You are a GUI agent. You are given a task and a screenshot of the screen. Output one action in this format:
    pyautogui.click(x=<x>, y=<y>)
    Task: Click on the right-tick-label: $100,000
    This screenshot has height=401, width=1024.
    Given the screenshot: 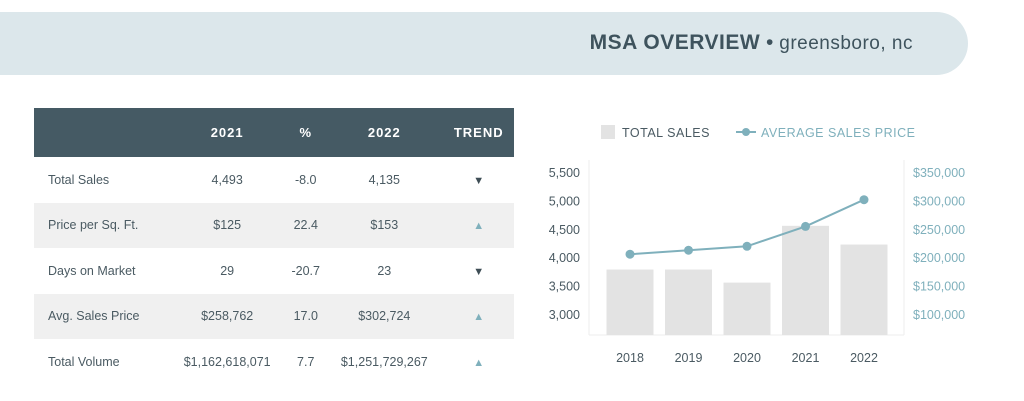 What is the action you would take?
    pyautogui.click(x=939, y=315)
    